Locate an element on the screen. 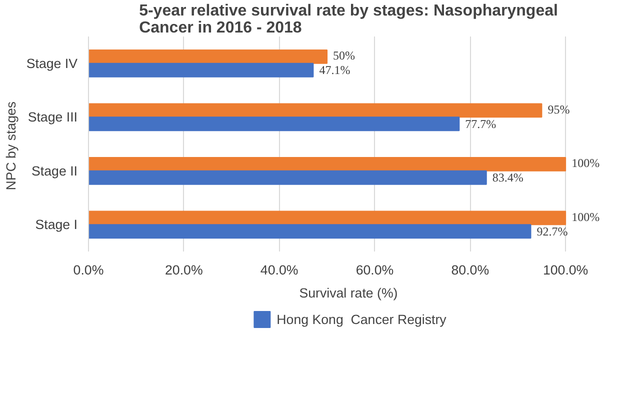 The image size is (636, 396). x-tick-label: 0.0% is located at coordinates (88, 270).